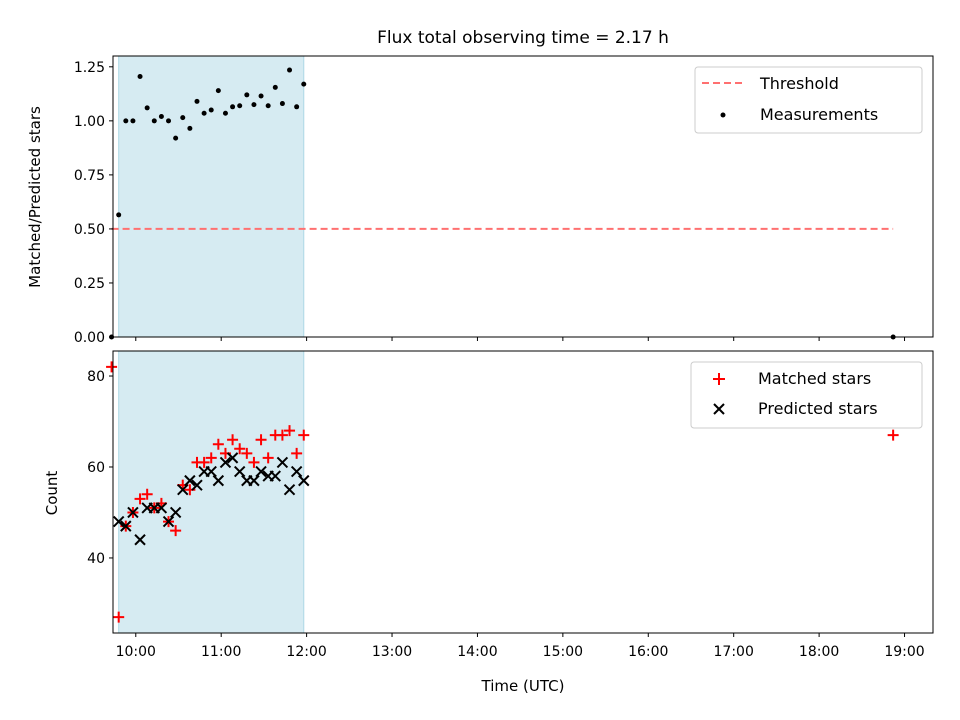 The width and height of the screenshot is (960, 720). Describe the element at coordinates (89, 176) in the screenshot. I see `top-y-tick-label: 0.75` at that location.